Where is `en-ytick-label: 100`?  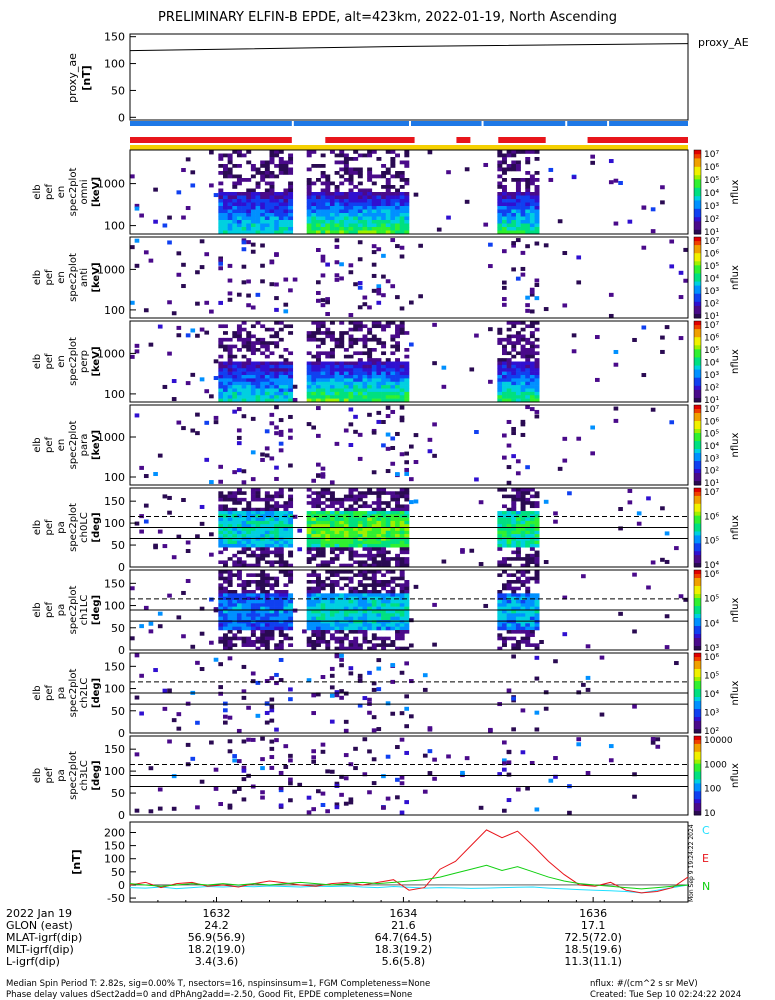 en-ytick-label: 100 is located at coordinates (114, 477).